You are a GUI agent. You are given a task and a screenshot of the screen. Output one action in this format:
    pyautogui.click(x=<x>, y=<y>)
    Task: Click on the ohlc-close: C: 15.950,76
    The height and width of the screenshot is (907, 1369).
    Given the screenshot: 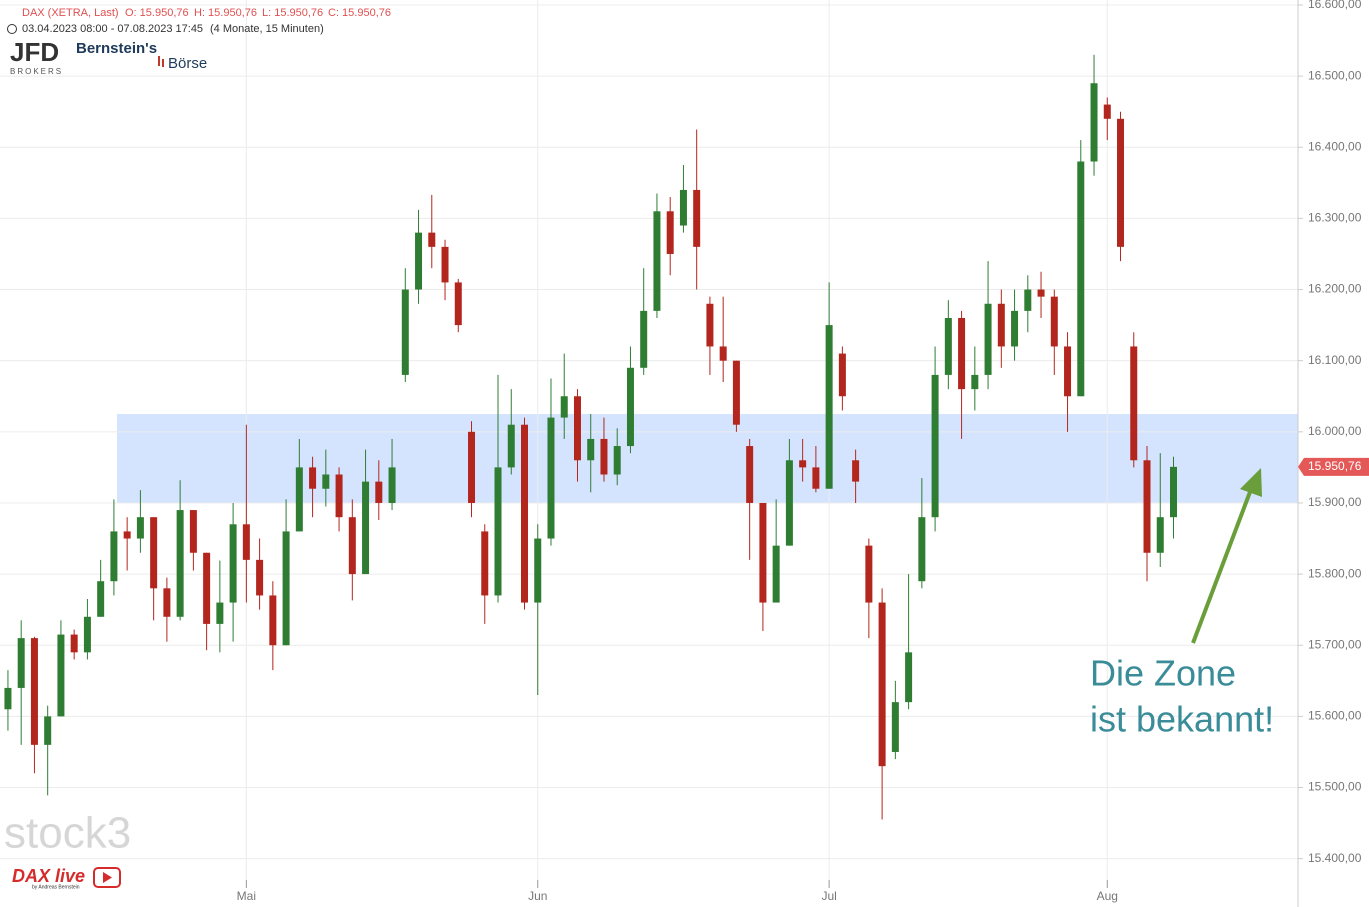 What is the action you would take?
    pyautogui.click(x=359, y=13)
    